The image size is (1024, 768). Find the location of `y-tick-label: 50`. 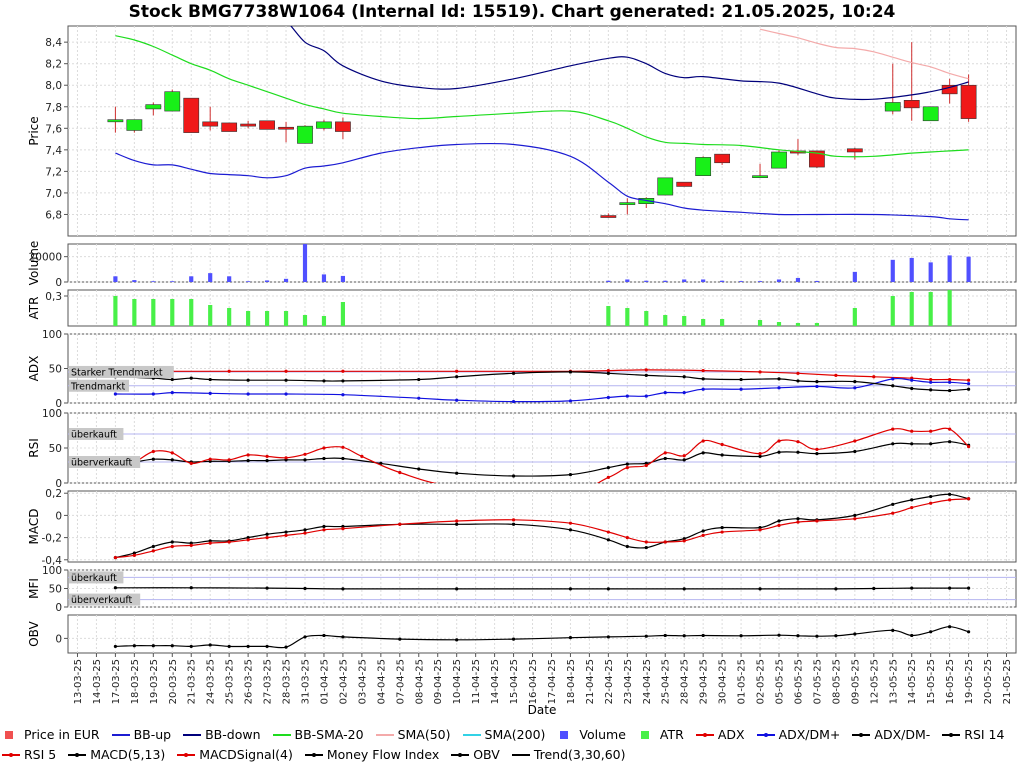

y-tick-label: 50 is located at coordinates (55, 370).